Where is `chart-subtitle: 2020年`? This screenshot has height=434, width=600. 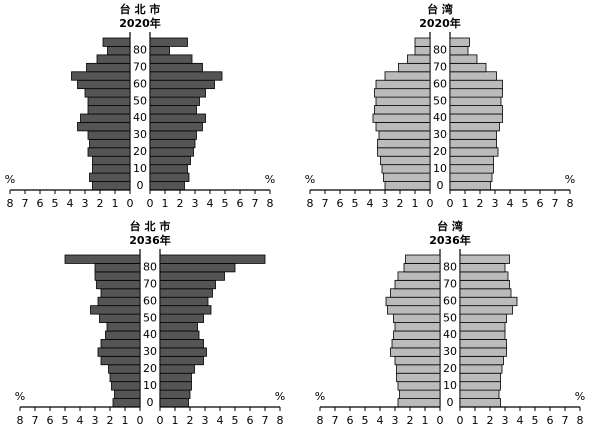 chart-subtitle: 2020年 is located at coordinates (140, 23).